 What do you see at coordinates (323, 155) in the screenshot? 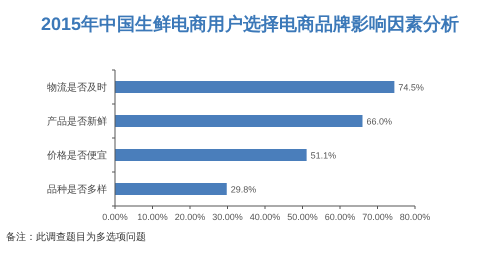
I see `data-label: 51.1%` at bounding box center [323, 155].